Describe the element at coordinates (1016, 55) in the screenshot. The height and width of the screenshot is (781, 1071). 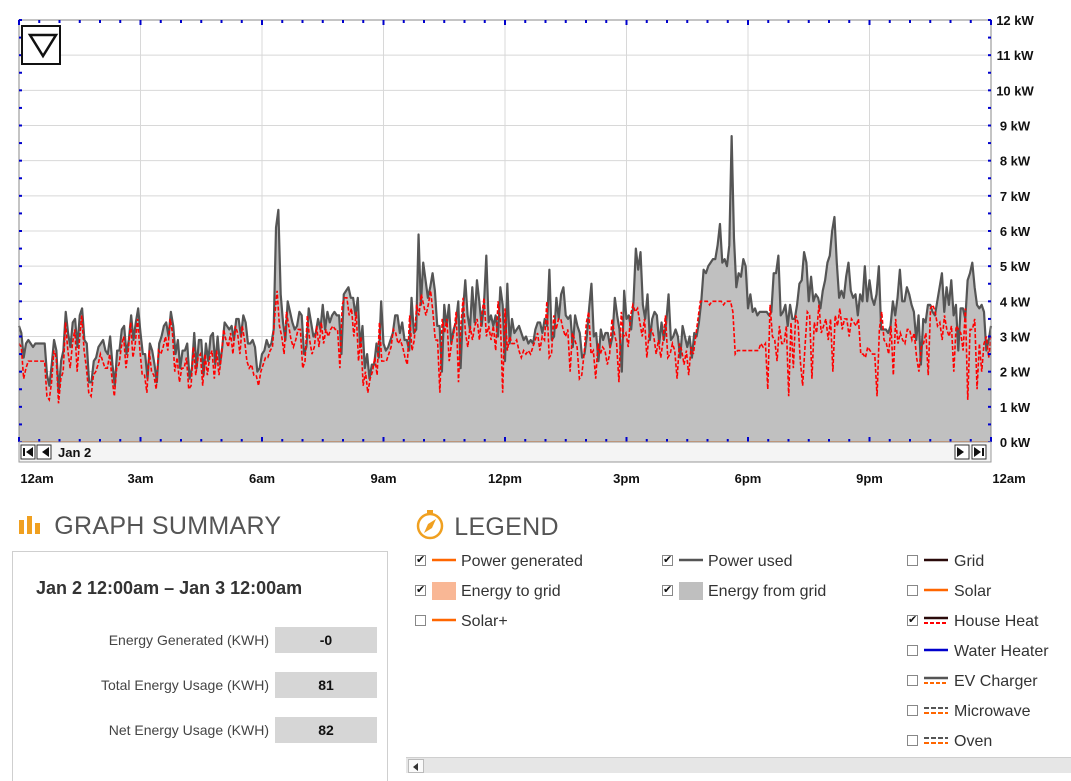
I see `y-tick-label: 11 kW` at that location.